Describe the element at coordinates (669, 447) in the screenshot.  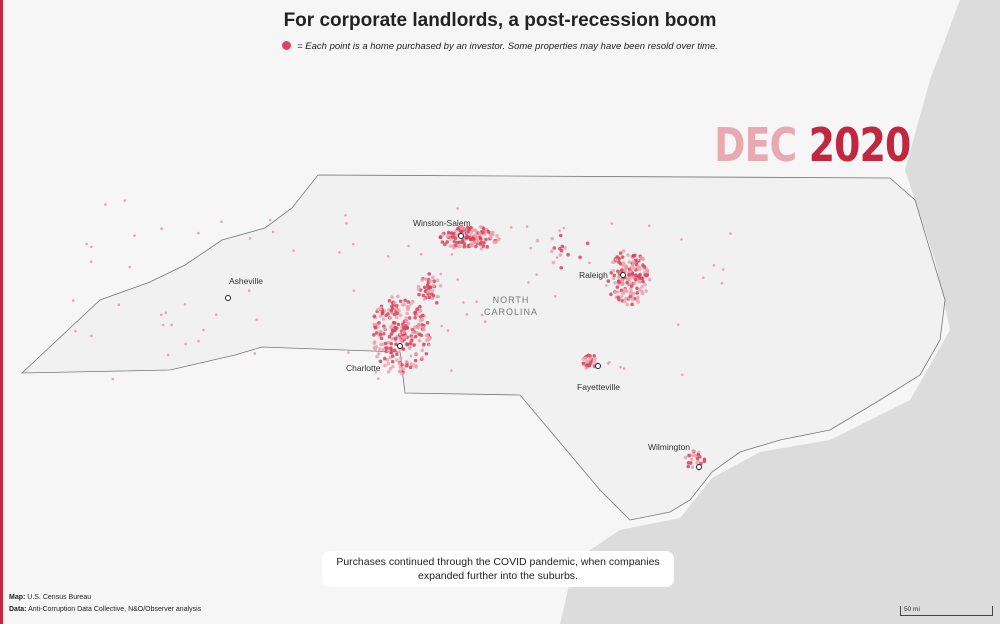
I see `city-label: Wilmington` at that location.